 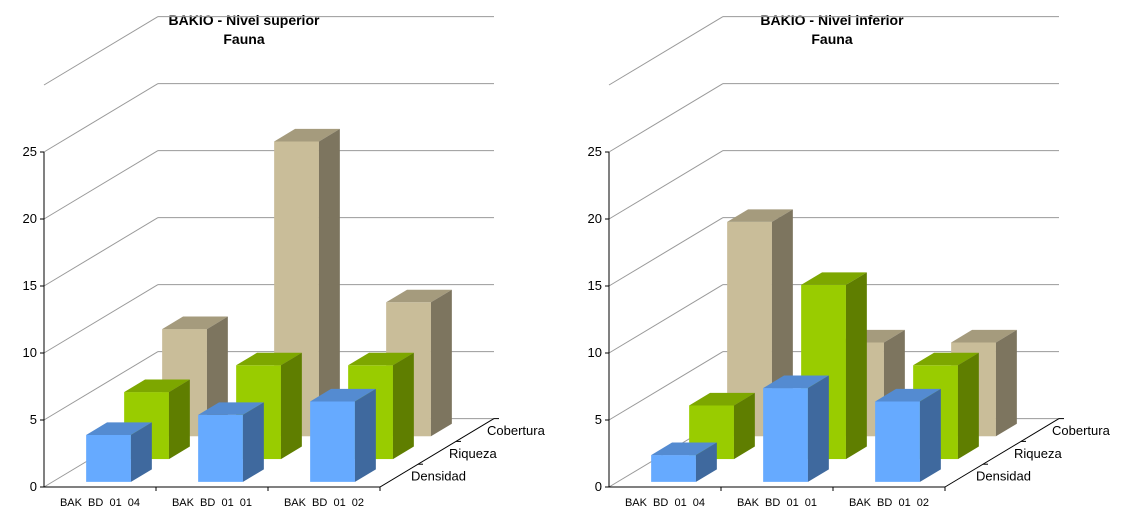 What do you see at coordinates (244, 20) in the screenshot?
I see `chart-title: BAKIO - Nivel superior` at bounding box center [244, 20].